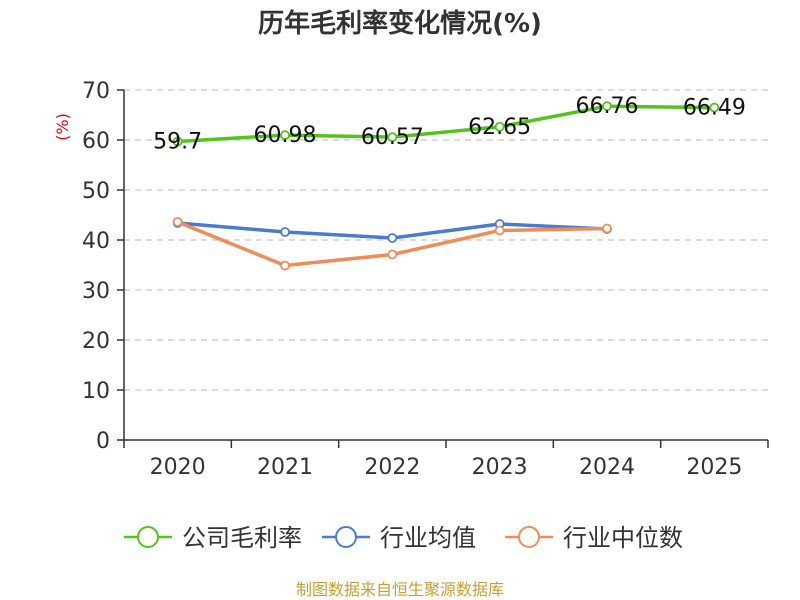 This screenshot has width=800, height=600. I want to click on y-tick-label: 40, so click(96, 241).